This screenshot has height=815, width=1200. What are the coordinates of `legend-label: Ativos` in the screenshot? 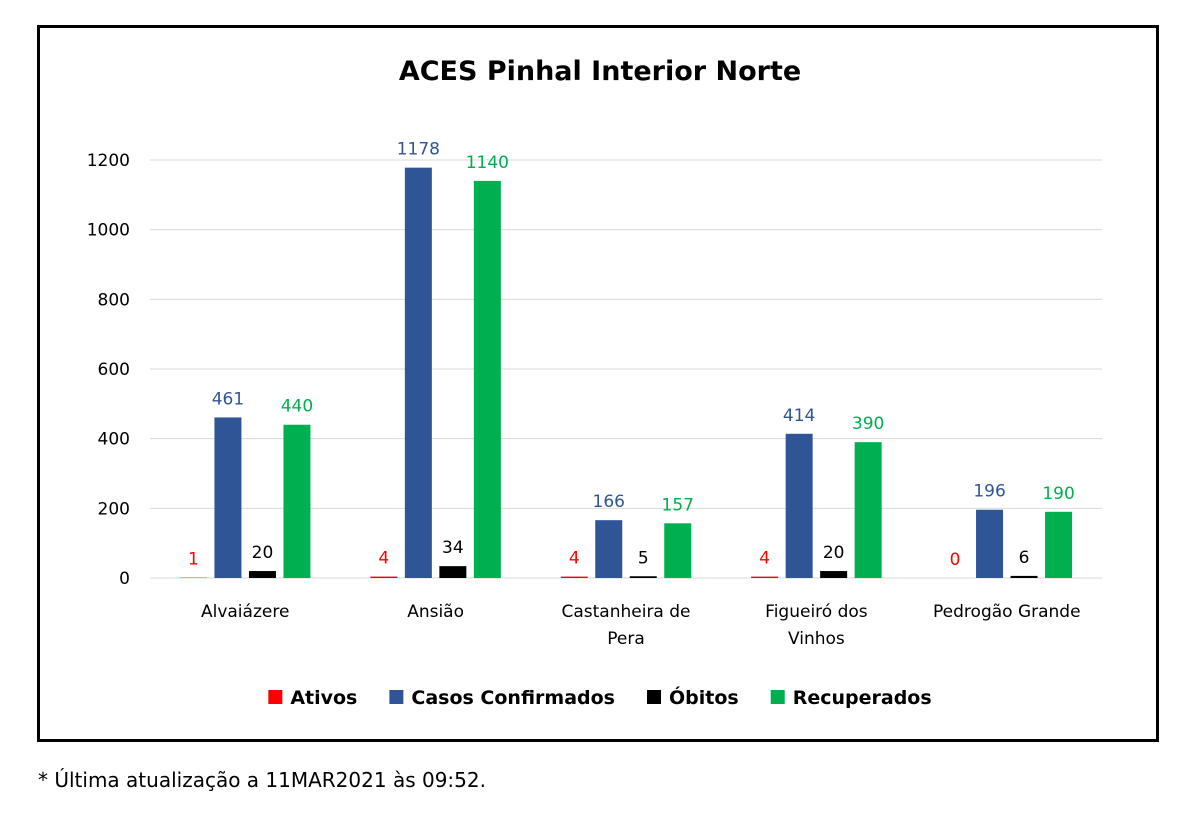 It's located at (323, 698).